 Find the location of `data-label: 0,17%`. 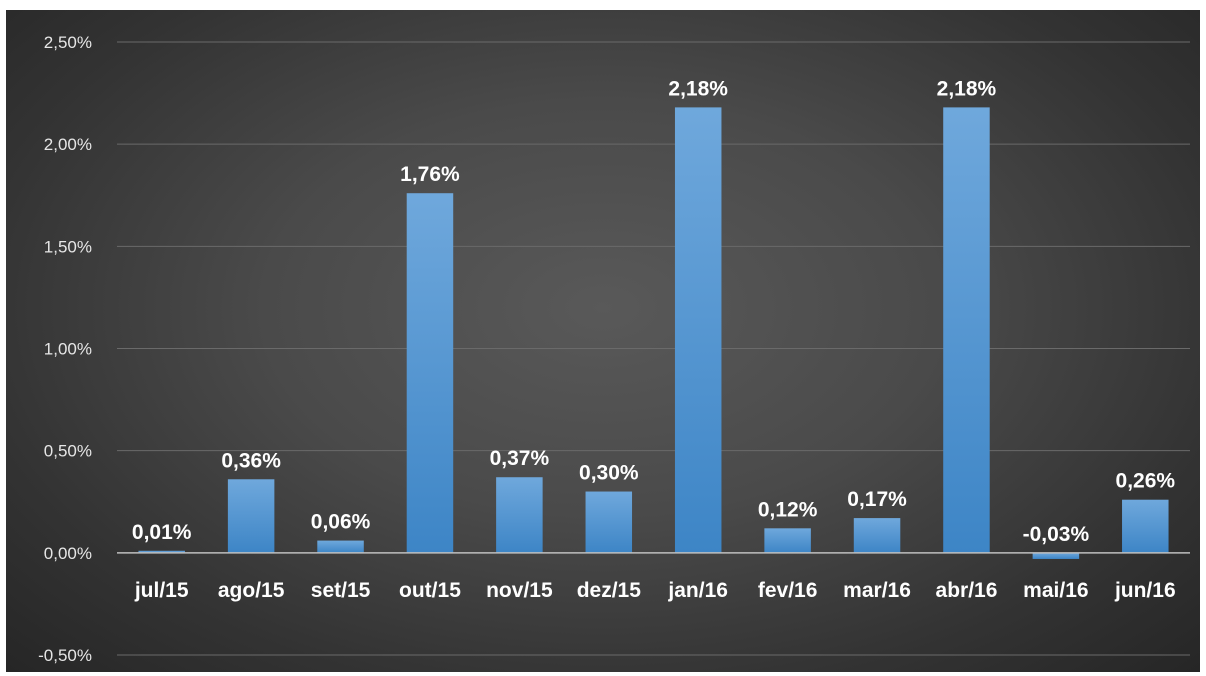

data-label: 0,17% is located at coordinates (877, 499).